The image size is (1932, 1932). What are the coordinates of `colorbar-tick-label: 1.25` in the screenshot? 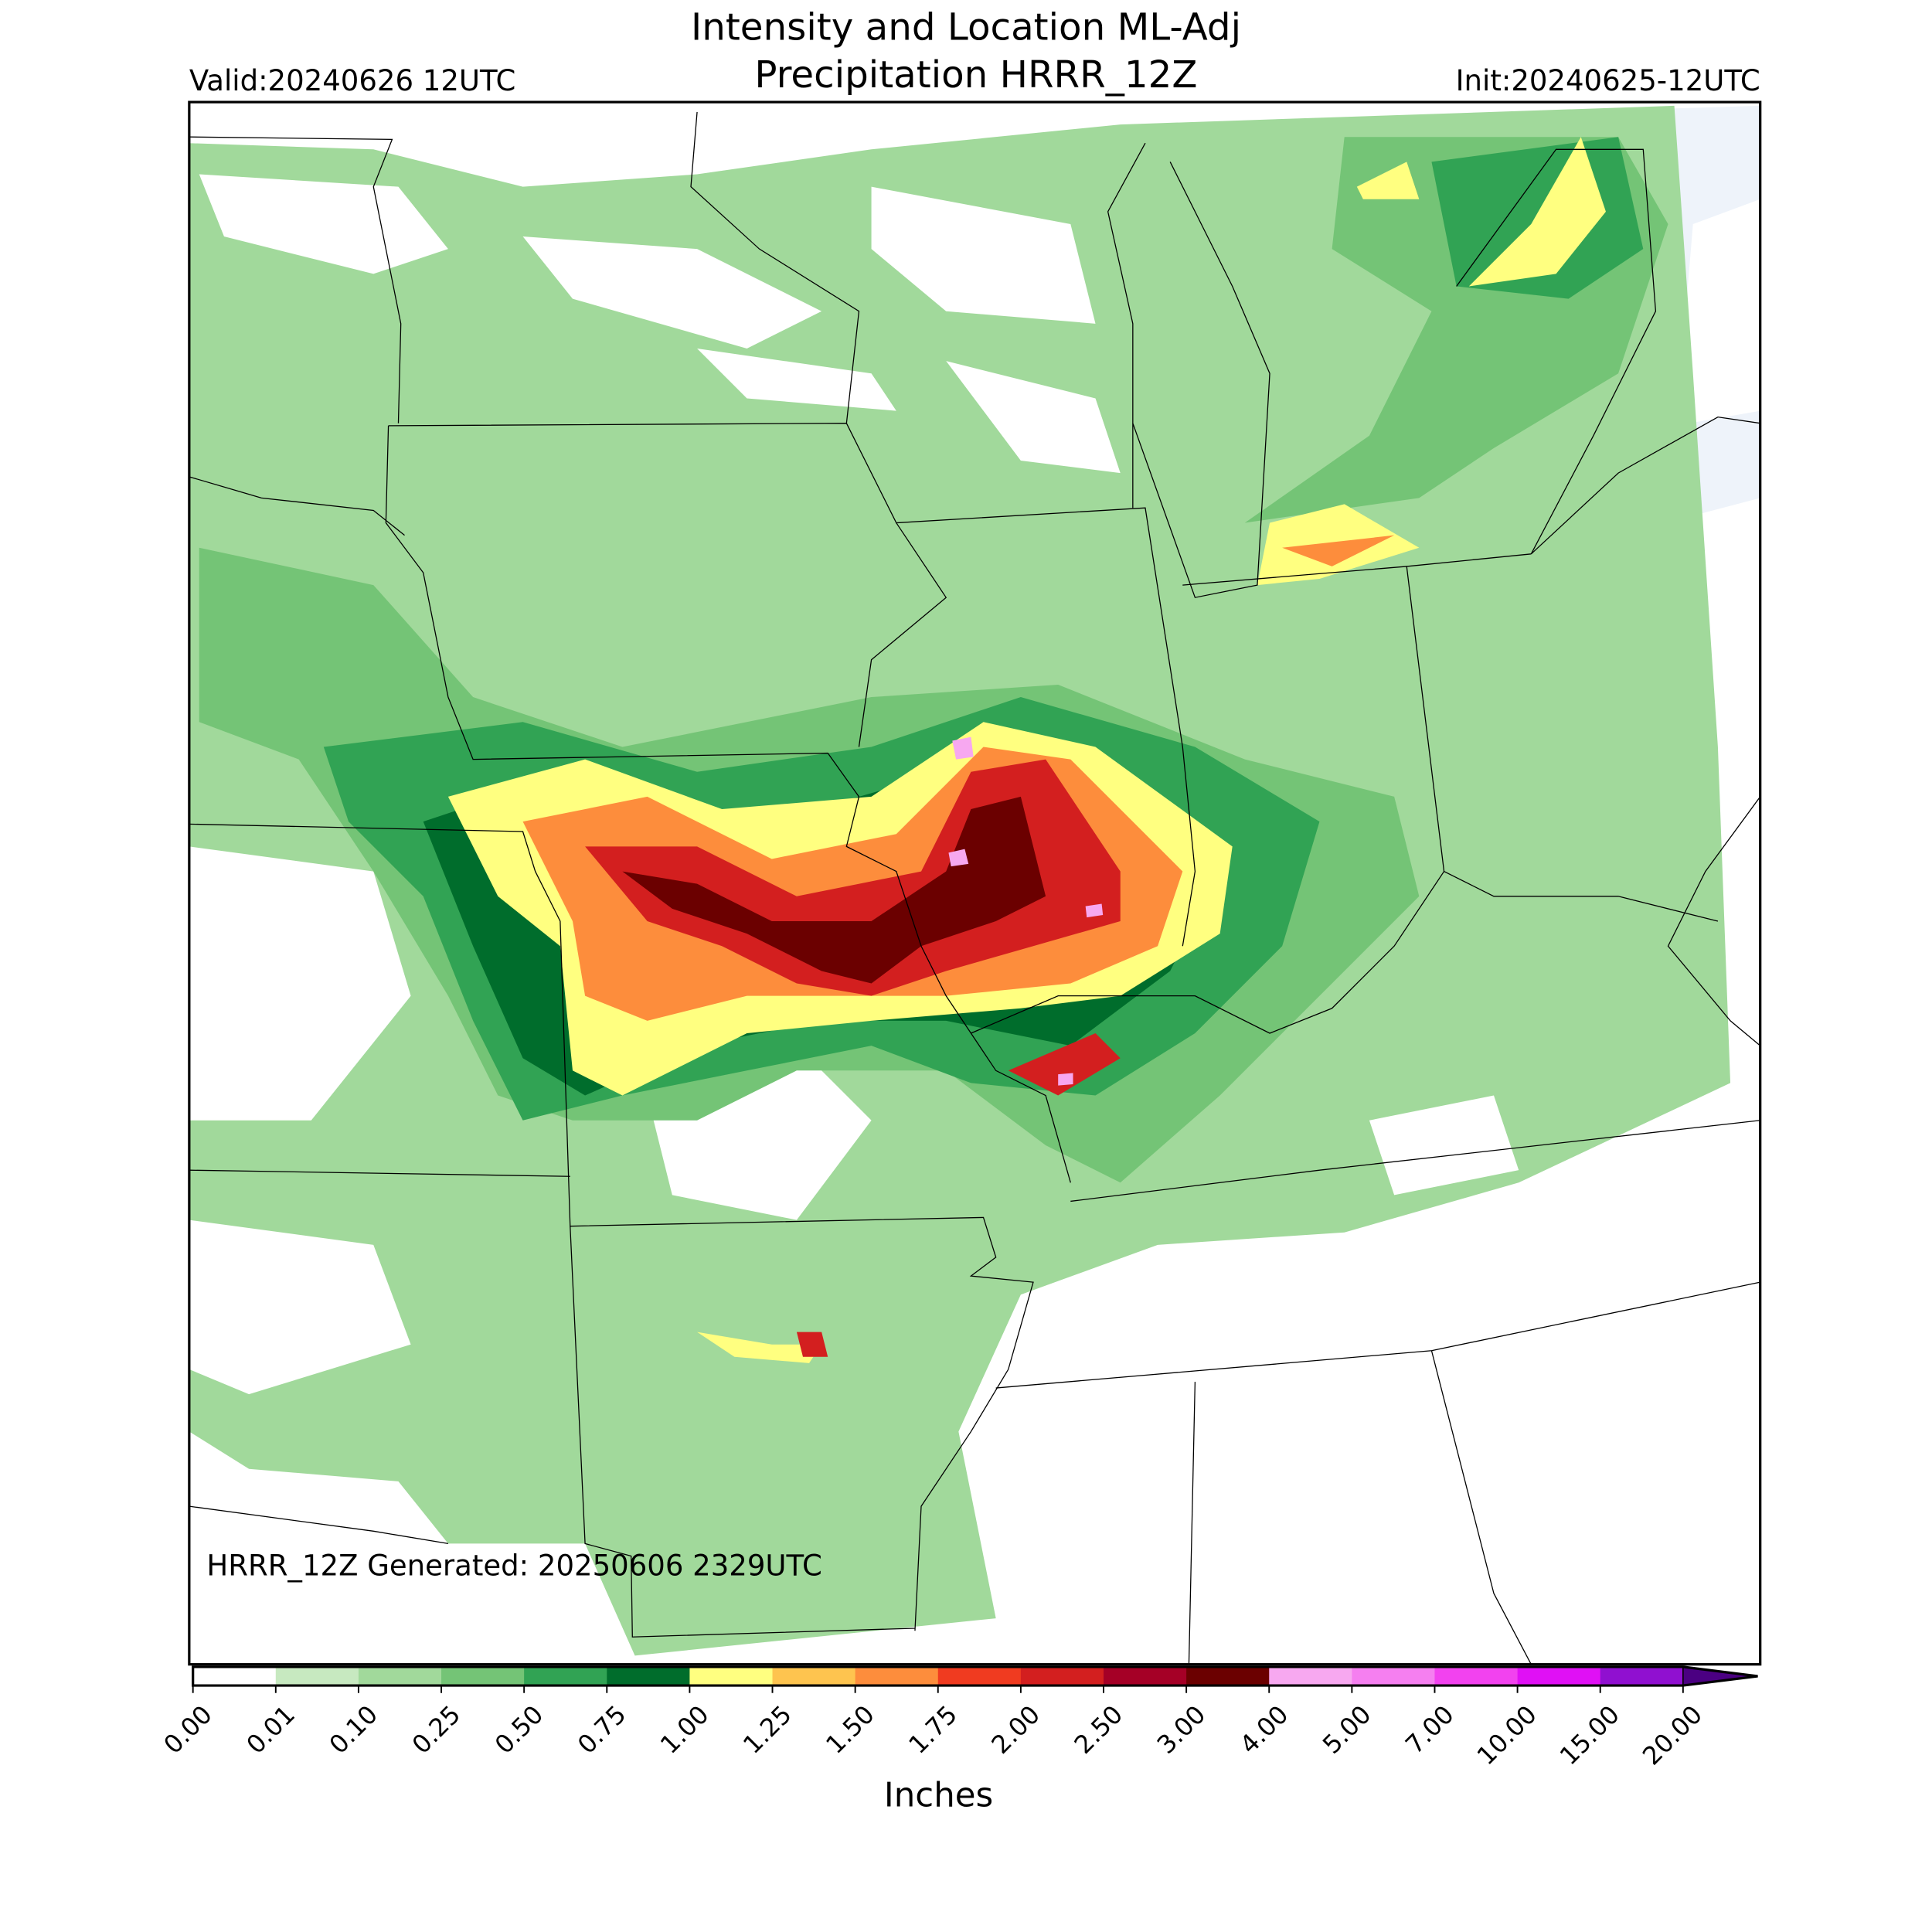 It's located at (767, 1729).